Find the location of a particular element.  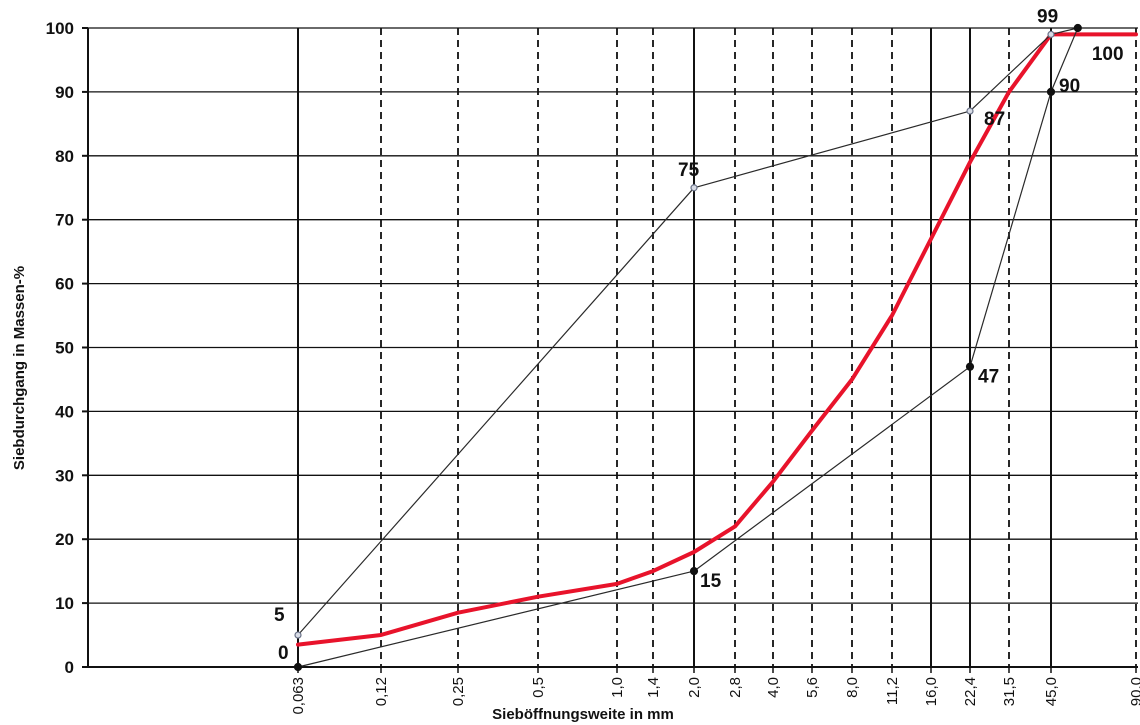

y-tick-label: 20 is located at coordinates (64, 539).